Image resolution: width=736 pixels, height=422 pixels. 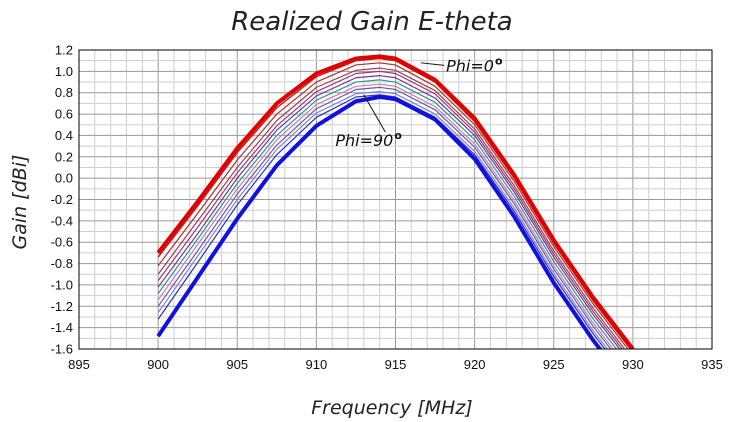 What do you see at coordinates (64, 71) in the screenshot?
I see `y-tick-label: 1.0` at bounding box center [64, 71].